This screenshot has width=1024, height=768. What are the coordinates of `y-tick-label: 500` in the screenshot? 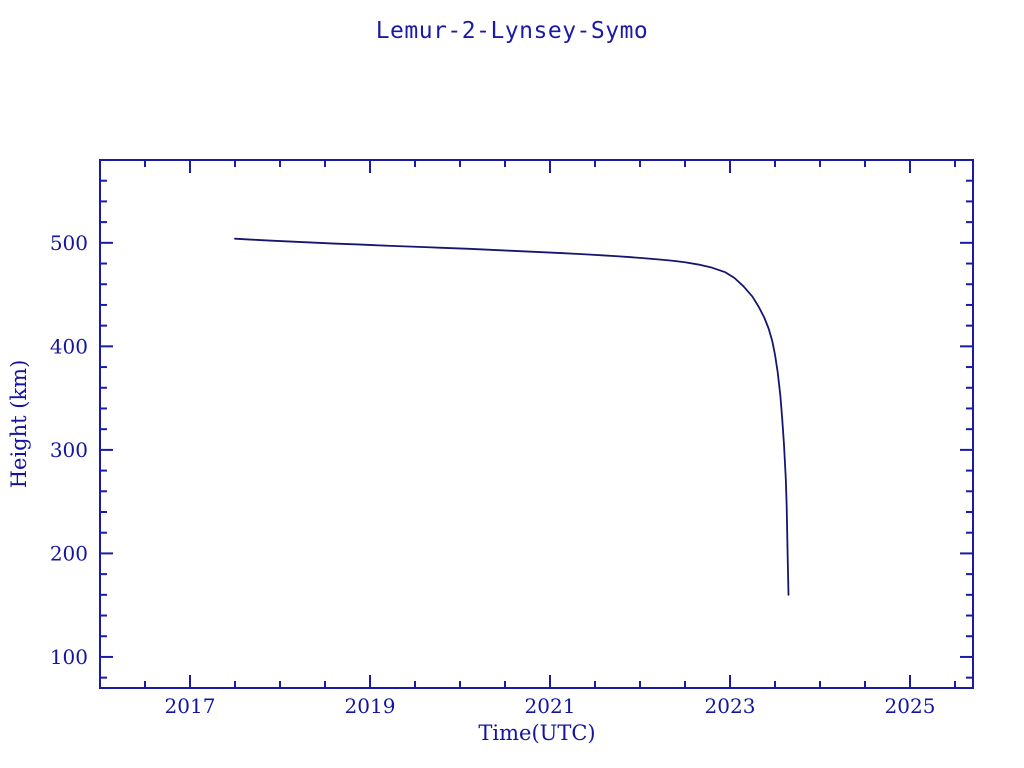 It's located at (69, 243).